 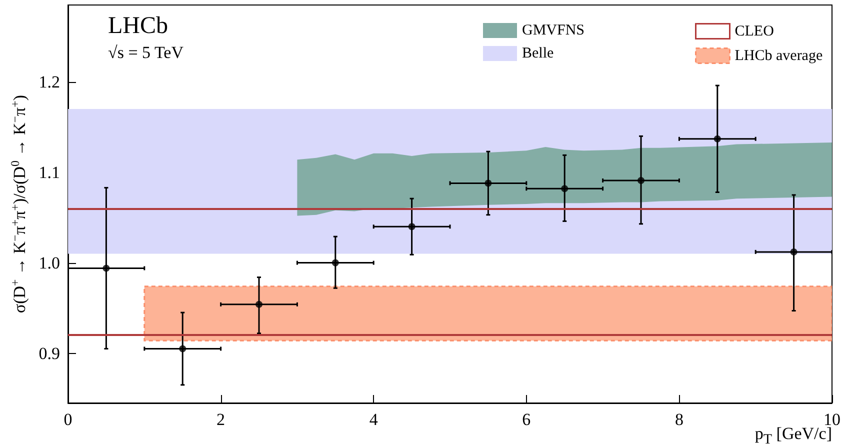 I want to click on annotation: √s = 5 TeV, so click(x=146, y=52).